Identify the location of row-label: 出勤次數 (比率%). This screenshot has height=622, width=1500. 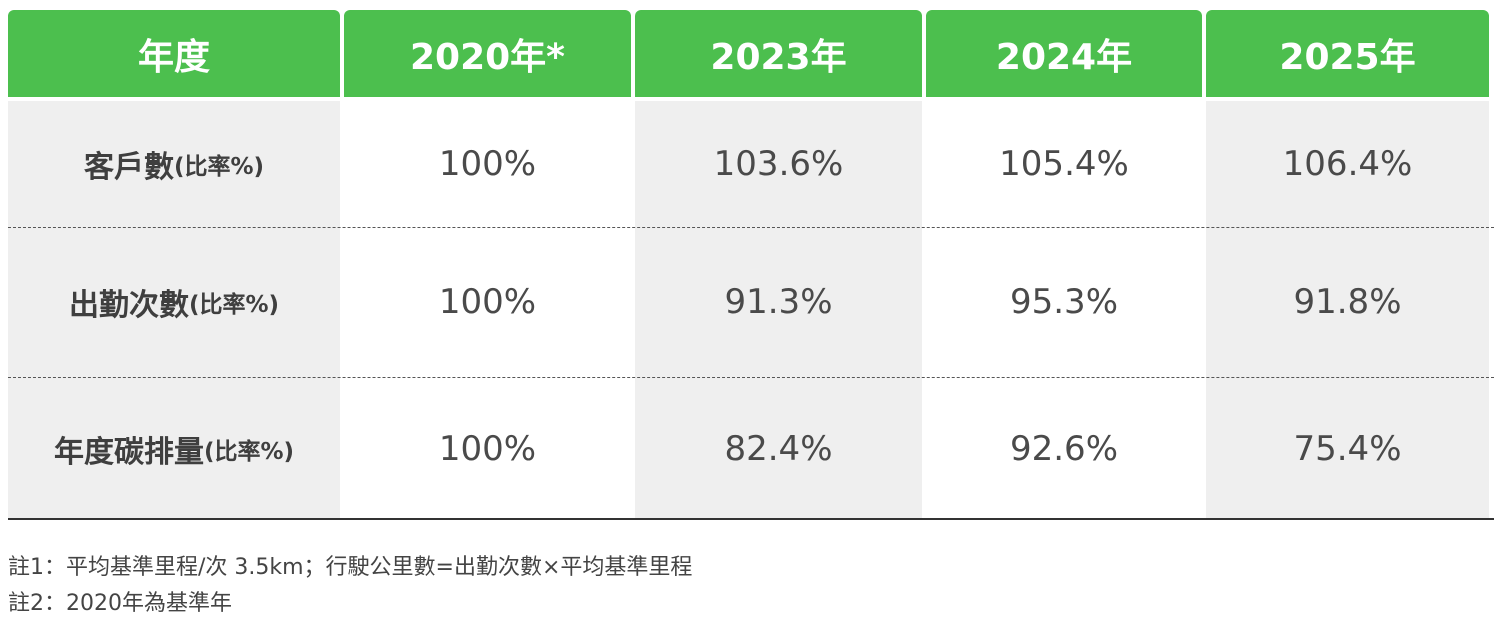
(174, 302).